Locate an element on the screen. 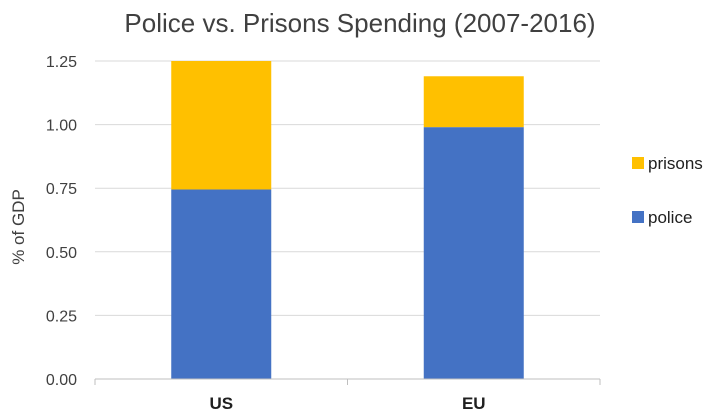 This screenshot has width=720, height=417. y-tick-label: 0.75 is located at coordinates (61, 189).